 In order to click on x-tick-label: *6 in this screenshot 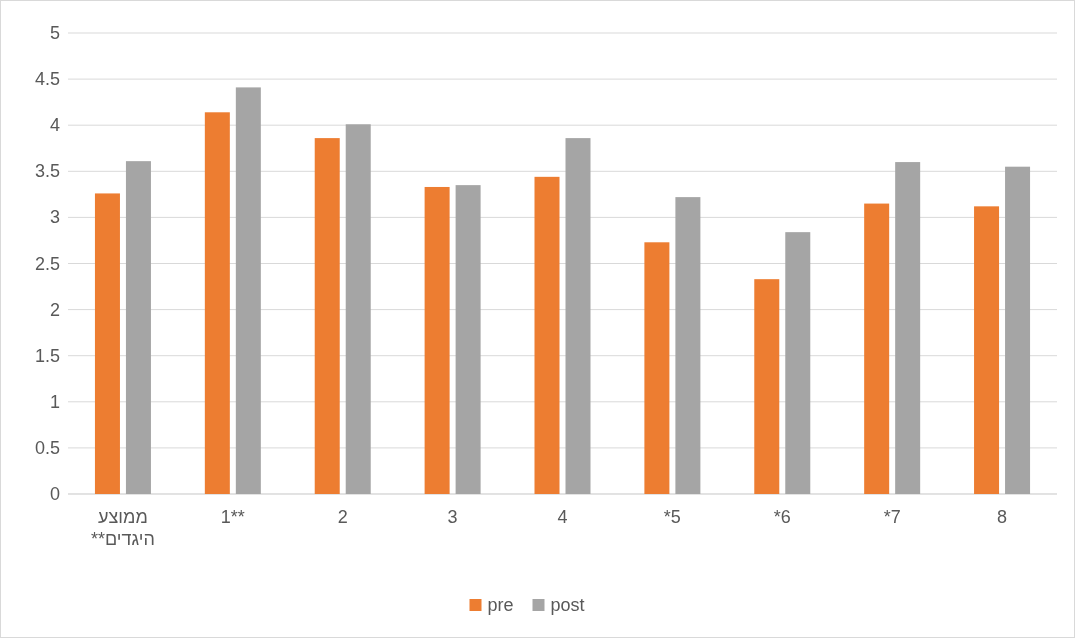, I will do `click(782, 517)`.